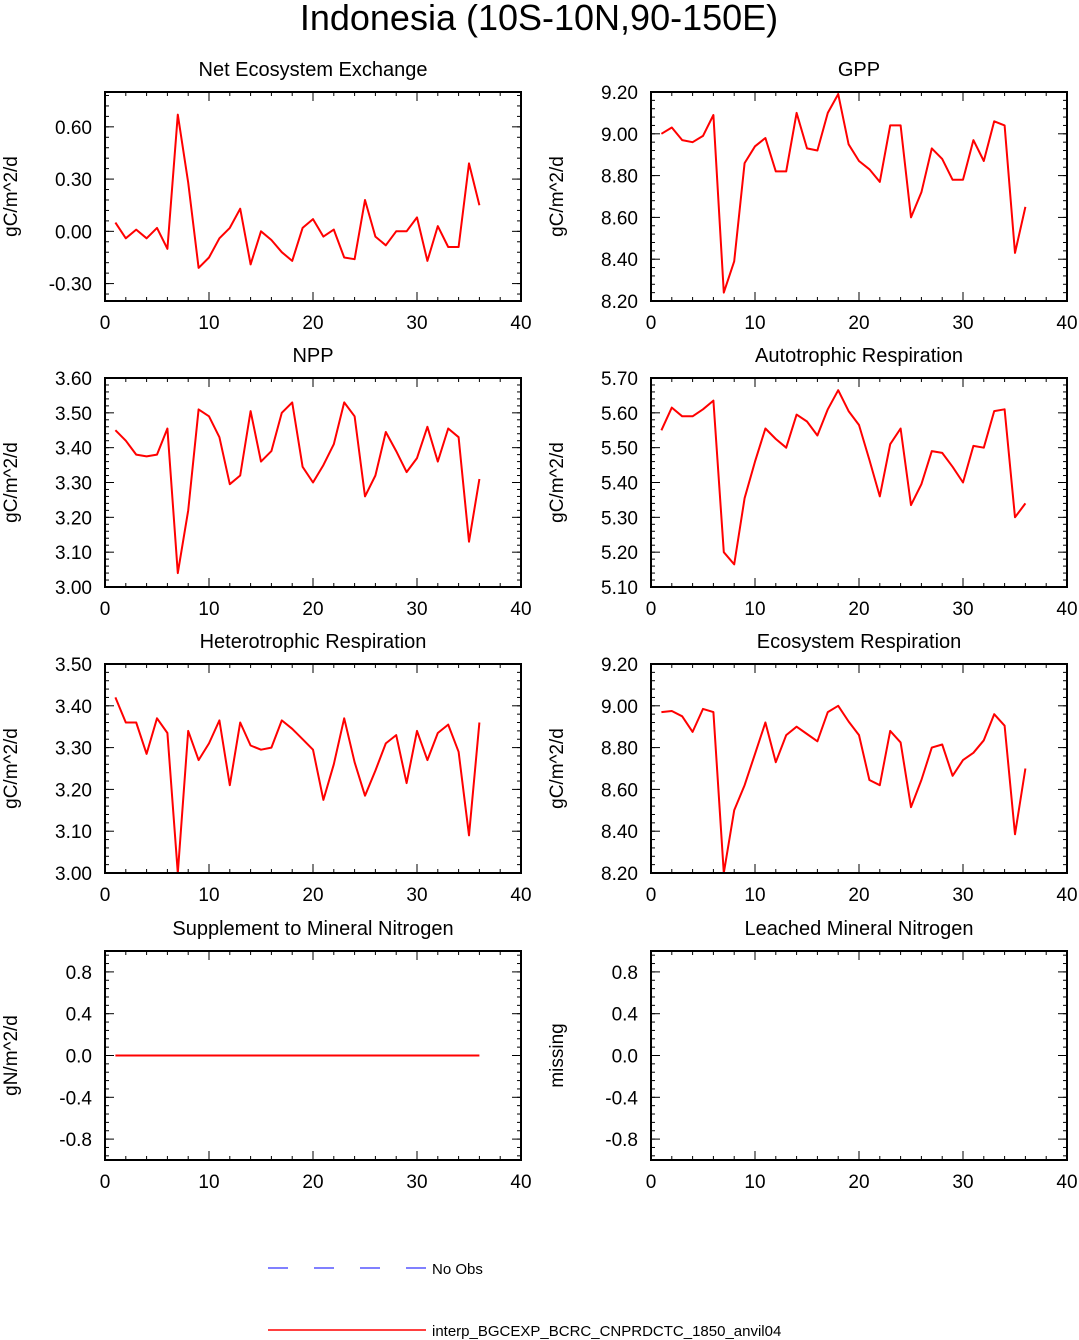  What do you see at coordinates (619, 484) in the screenshot?
I see `y-tick-label: 5.40` at bounding box center [619, 484].